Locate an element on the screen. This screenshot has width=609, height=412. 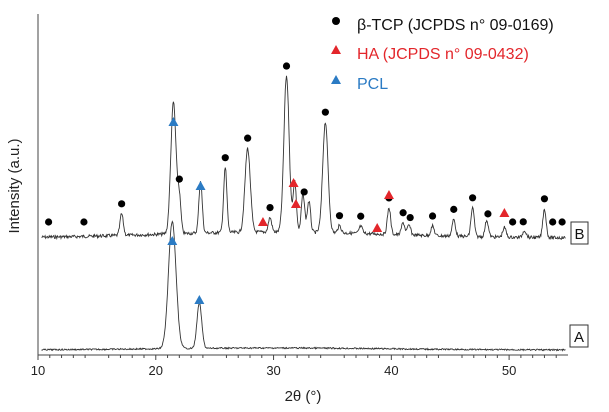
x-tick-label: 30 is located at coordinates (273, 370).